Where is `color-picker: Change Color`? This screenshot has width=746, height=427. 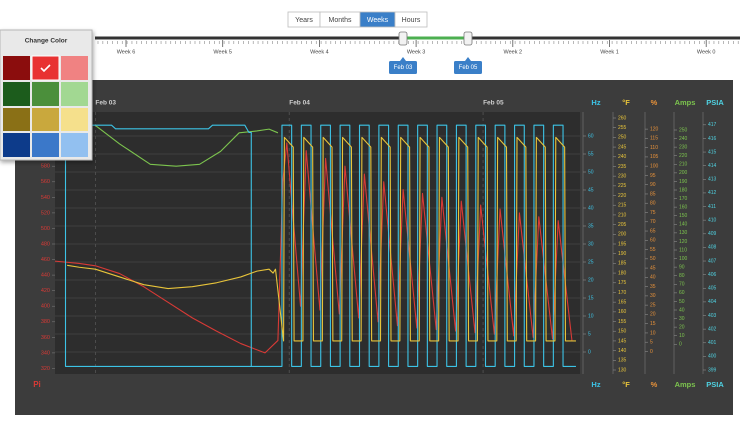 color-picker: Change Color is located at coordinates (46, 95).